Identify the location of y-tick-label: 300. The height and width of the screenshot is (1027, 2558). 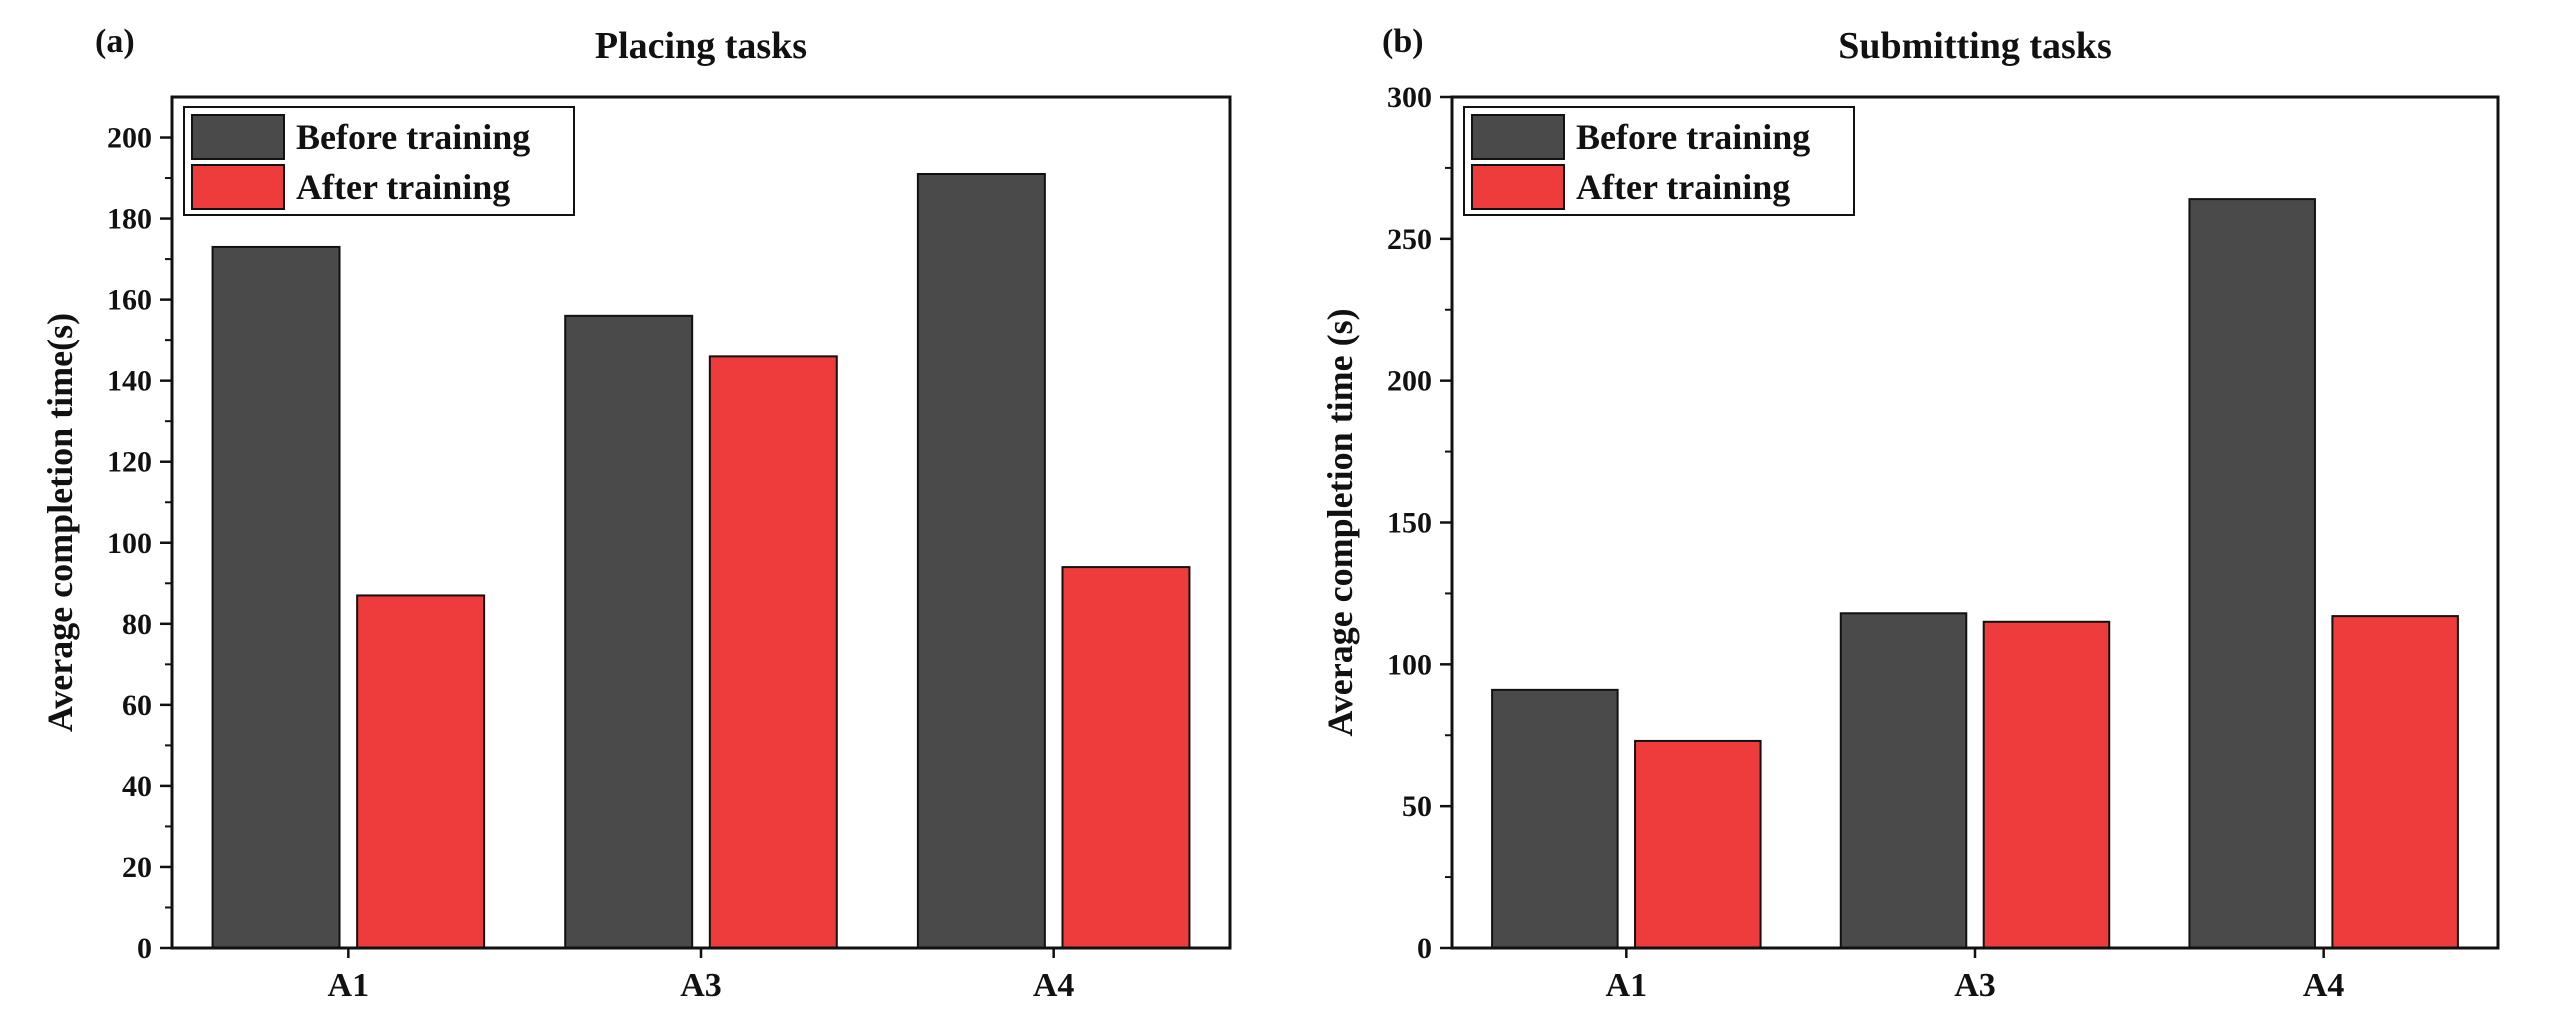
(1409, 97).